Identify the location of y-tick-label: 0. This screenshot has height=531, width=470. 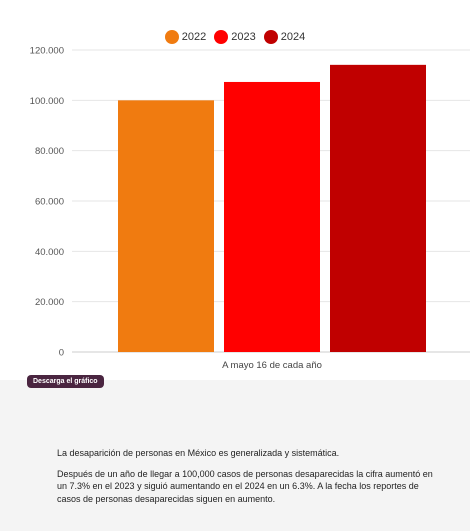
(61, 353).